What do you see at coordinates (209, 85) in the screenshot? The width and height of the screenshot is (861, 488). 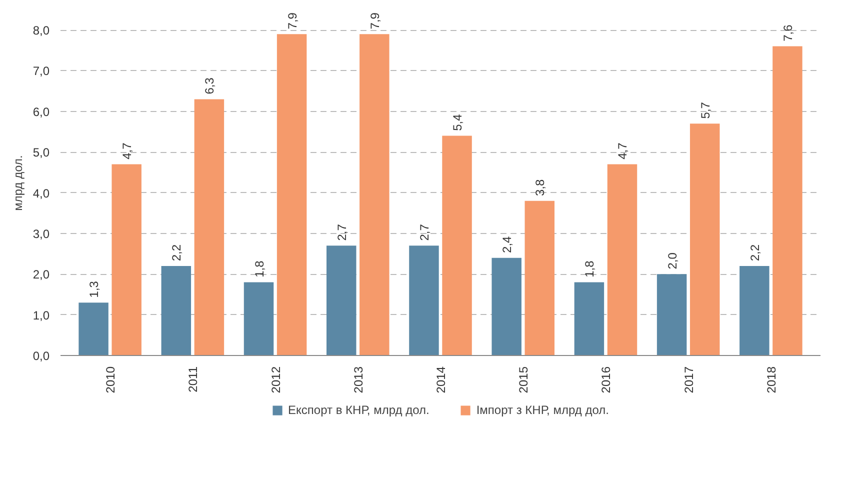 I see `data-label: 6,3` at bounding box center [209, 85].